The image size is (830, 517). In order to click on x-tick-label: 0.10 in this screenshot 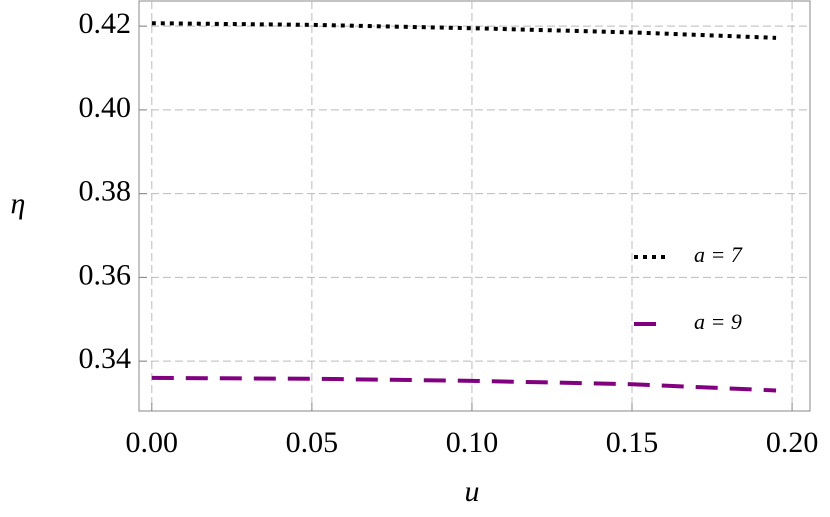, I will do `click(472, 442)`.